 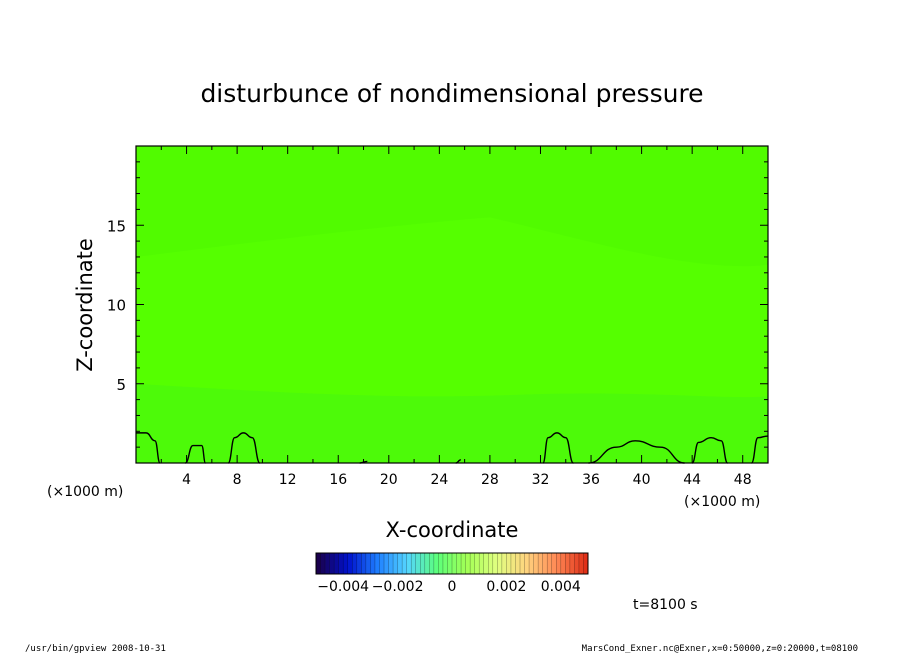 What do you see at coordinates (506, 587) in the screenshot?
I see `colorbar-tick-label: 0.002` at bounding box center [506, 587].